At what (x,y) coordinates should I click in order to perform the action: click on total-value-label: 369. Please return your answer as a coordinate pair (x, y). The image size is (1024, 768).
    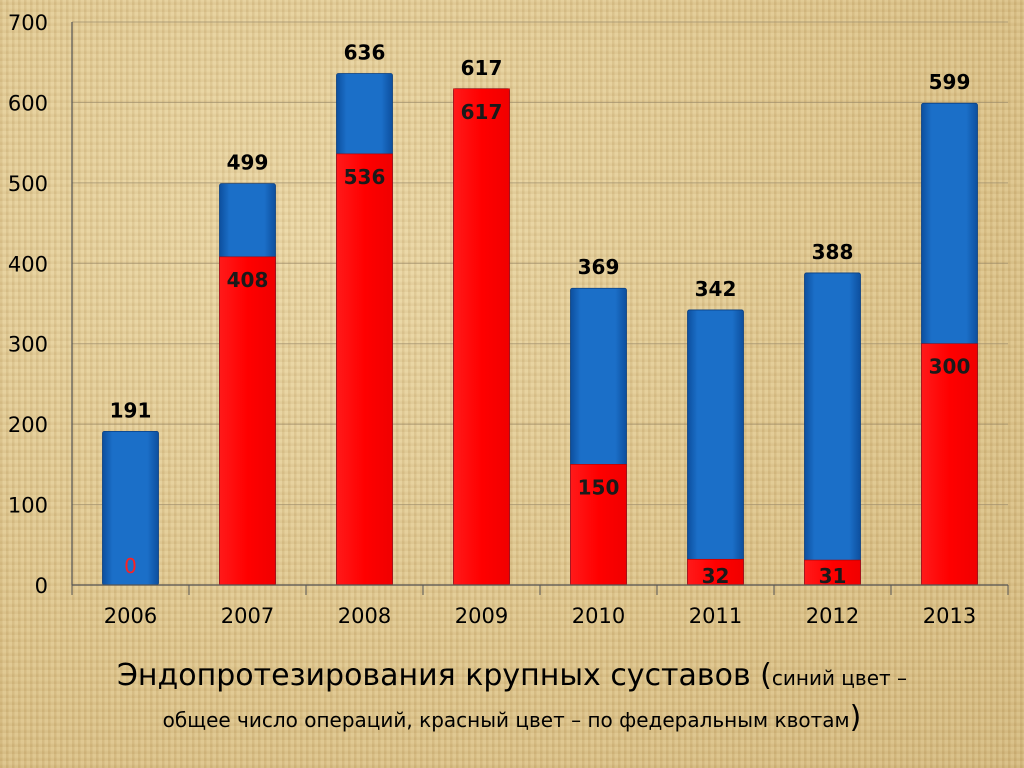
    Looking at the image, I should click on (599, 267).